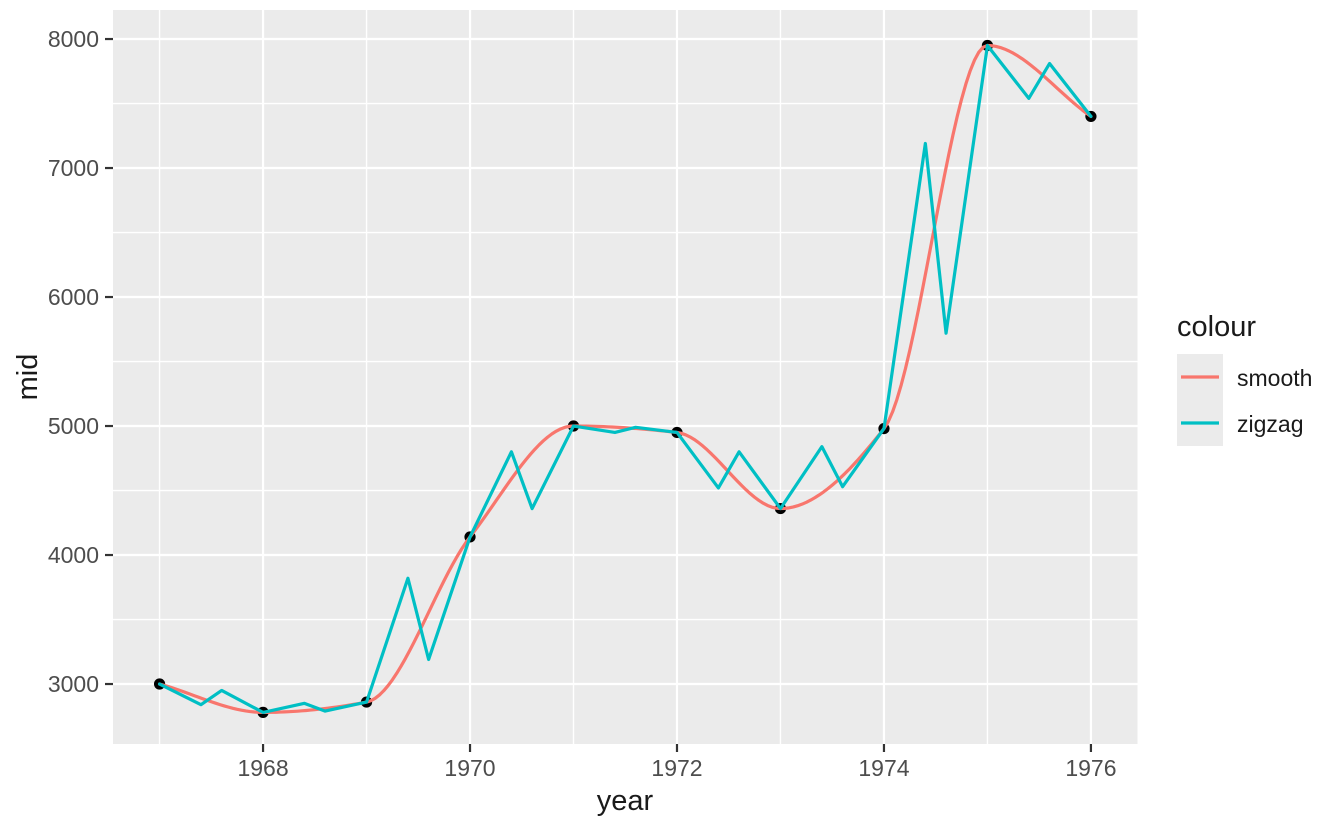 The height and width of the screenshot is (830, 1344). I want to click on y-axis-title: mid, so click(28, 377).